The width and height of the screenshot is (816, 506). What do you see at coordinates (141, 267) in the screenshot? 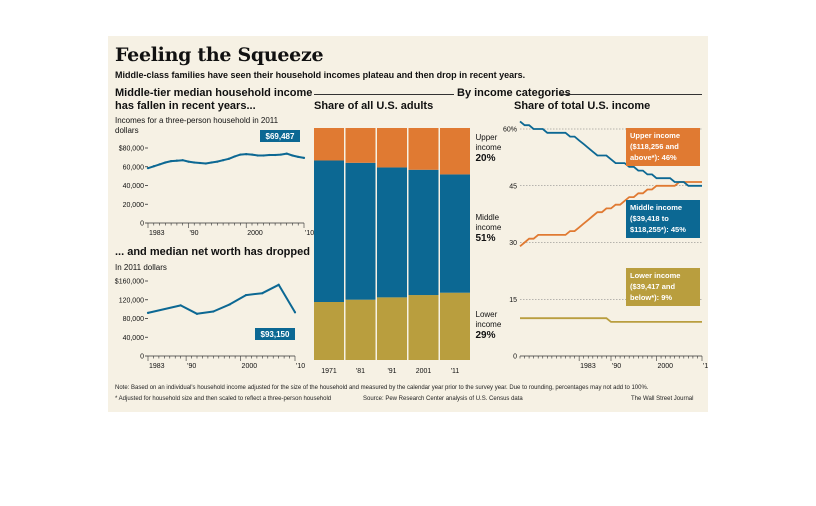
I see `networth-caption: In 2011 dollars` at bounding box center [141, 267].